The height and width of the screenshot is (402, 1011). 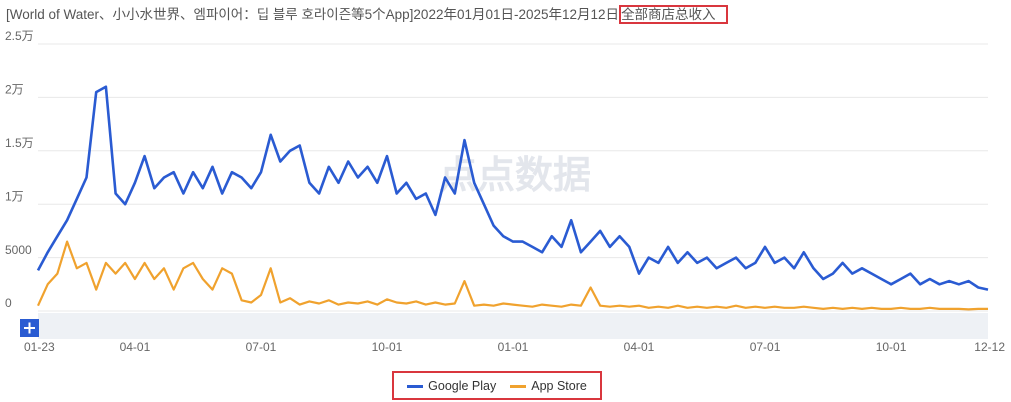 What do you see at coordinates (559, 385) in the screenshot?
I see `legend-label: App Store` at bounding box center [559, 385].